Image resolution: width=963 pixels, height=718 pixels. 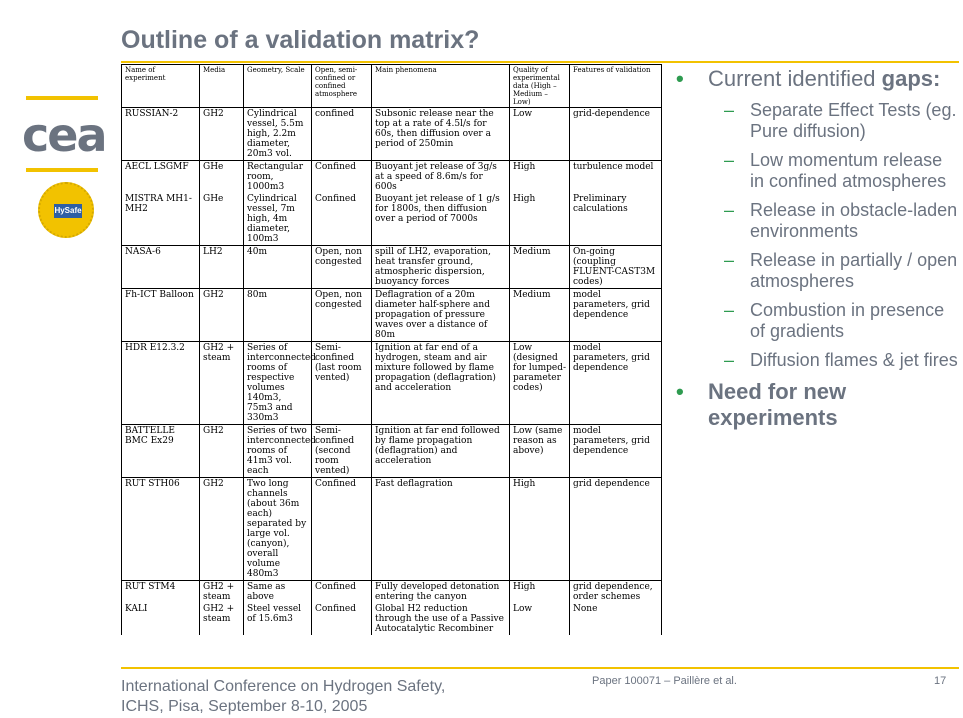 What do you see at coordinates (160, 267) in the screenshot?
I see `table-cell: NASA-6` at bounding box center [160, 267].